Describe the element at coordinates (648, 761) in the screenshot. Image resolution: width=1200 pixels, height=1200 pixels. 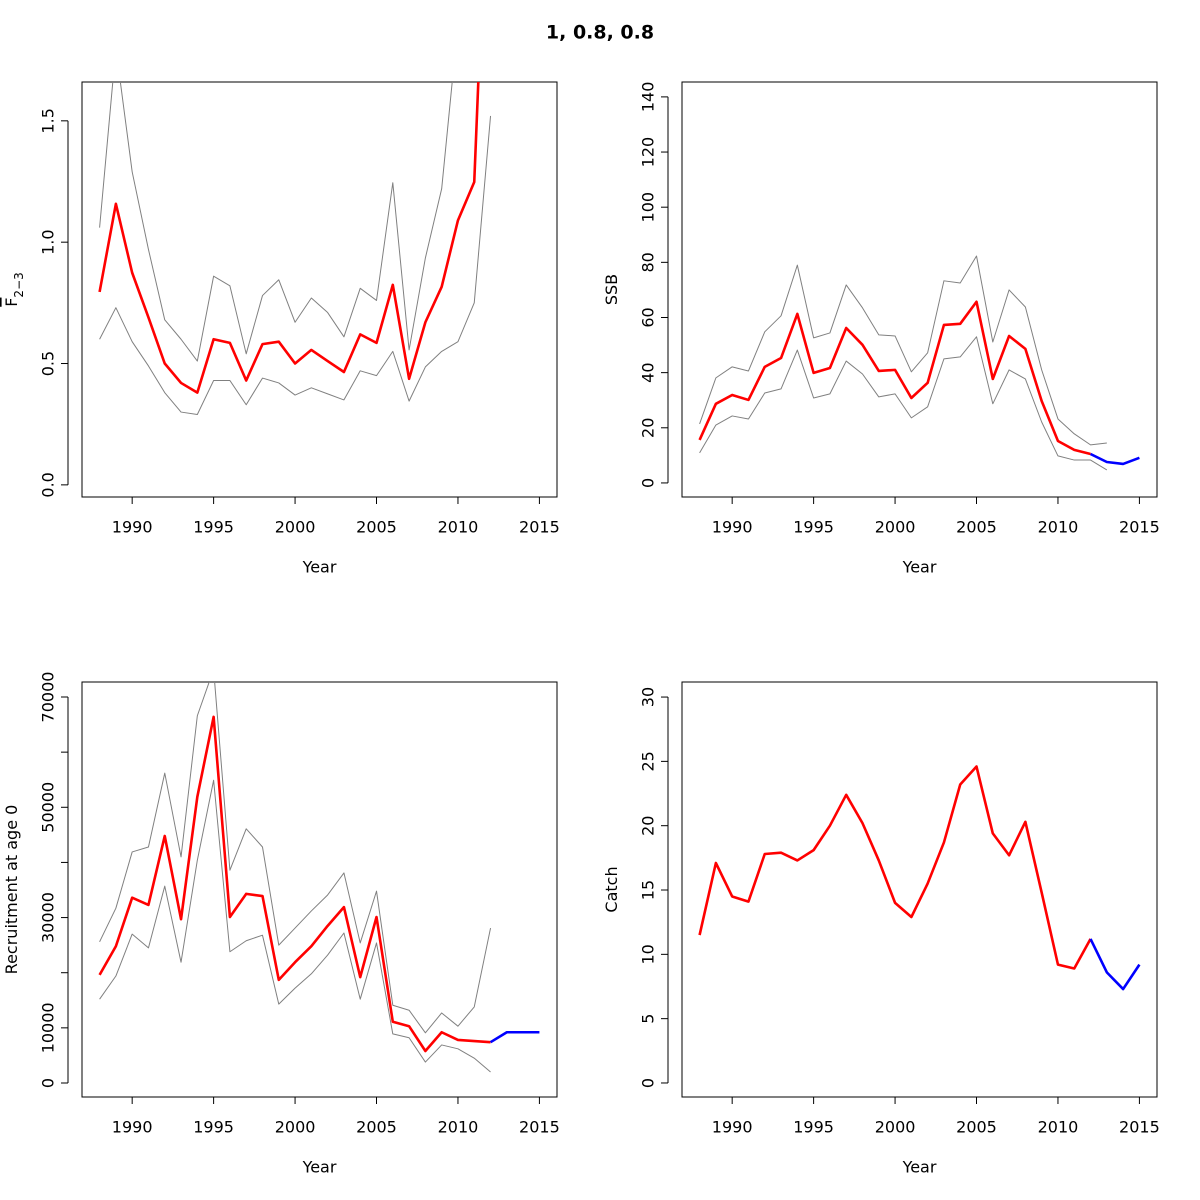
I see `y-tick-label: 25` at that location.